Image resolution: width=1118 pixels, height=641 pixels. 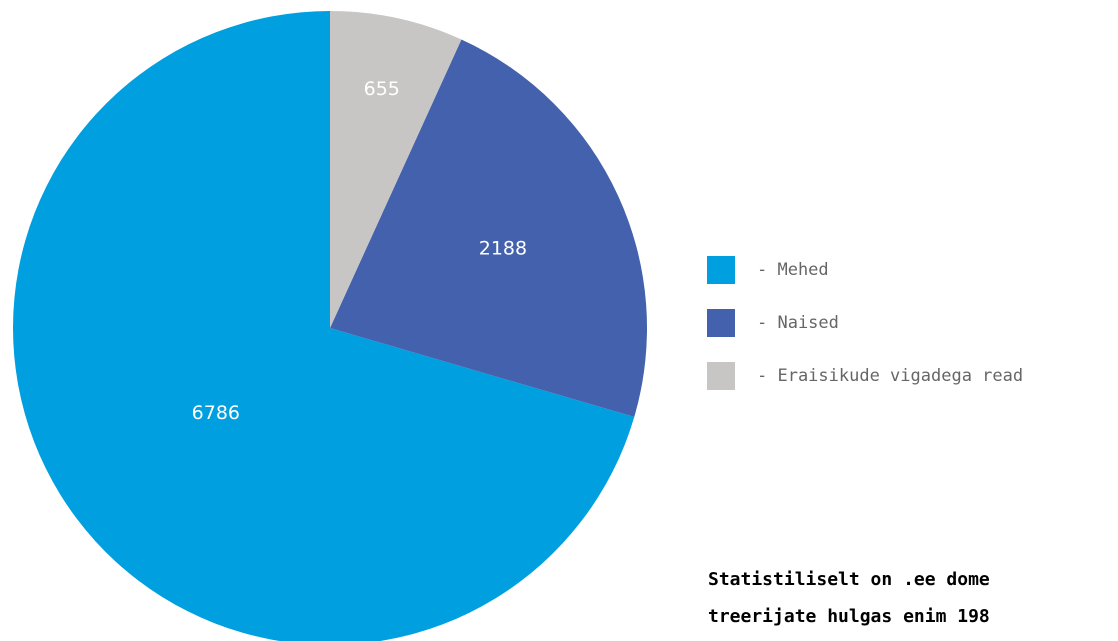 What do you see at coordinates (382, 89) in the screenshot?
I see `slice-label: 655` at bounding box center [382, 89].